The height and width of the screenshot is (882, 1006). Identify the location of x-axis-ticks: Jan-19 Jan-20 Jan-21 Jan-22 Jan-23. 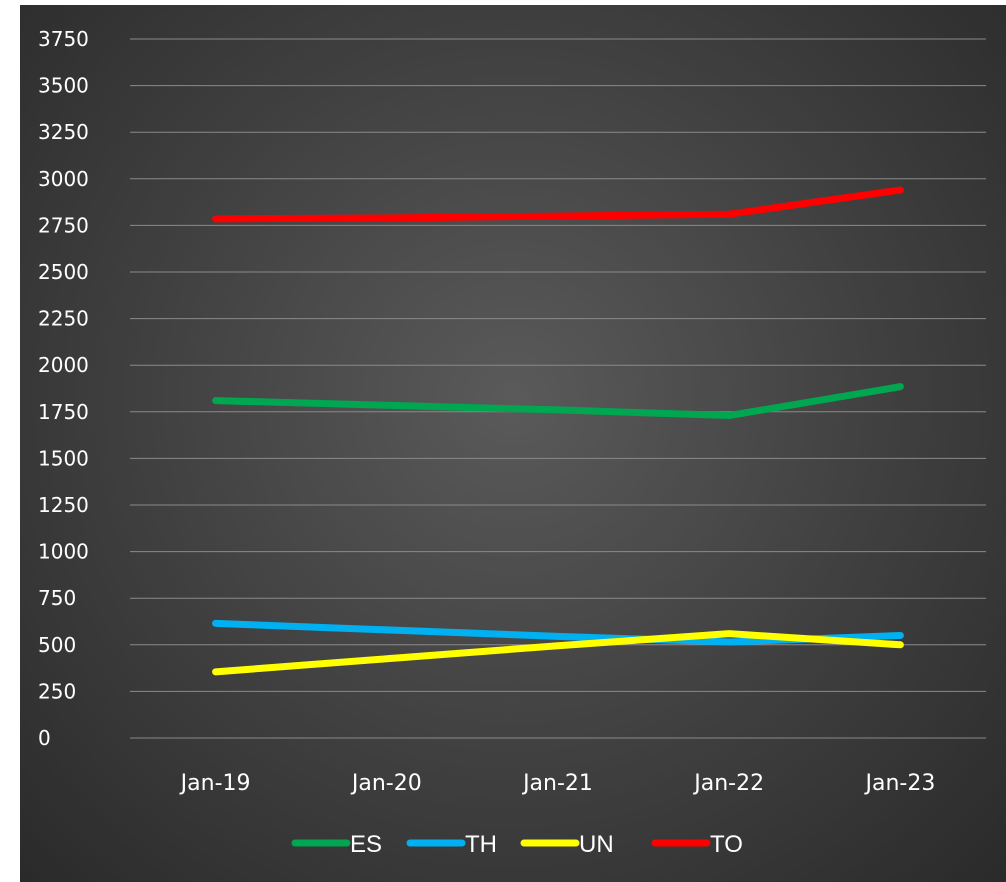
(557, 783).